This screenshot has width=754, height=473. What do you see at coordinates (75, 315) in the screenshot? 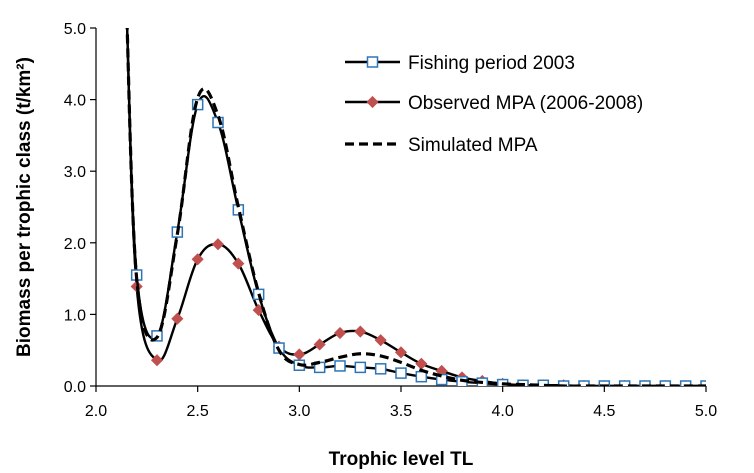
I see `y-tick-label: 1.0` at bounding box center [75, 315].